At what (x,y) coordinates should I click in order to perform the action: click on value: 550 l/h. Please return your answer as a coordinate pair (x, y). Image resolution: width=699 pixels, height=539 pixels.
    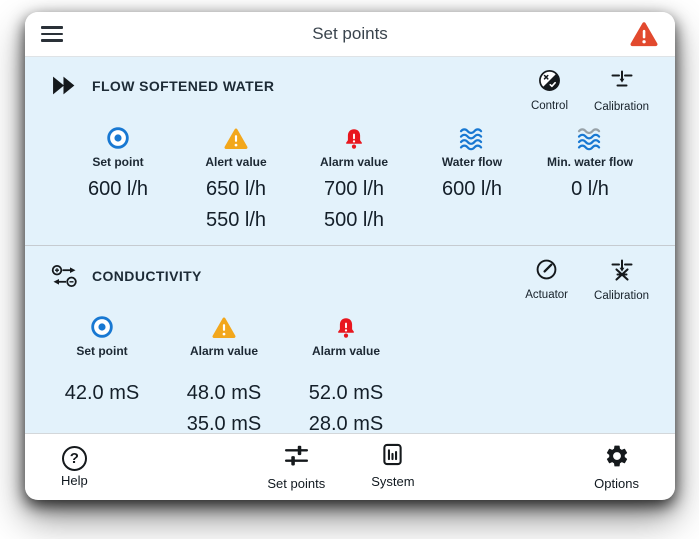
    Looking at the image, I should click on (236, 220).